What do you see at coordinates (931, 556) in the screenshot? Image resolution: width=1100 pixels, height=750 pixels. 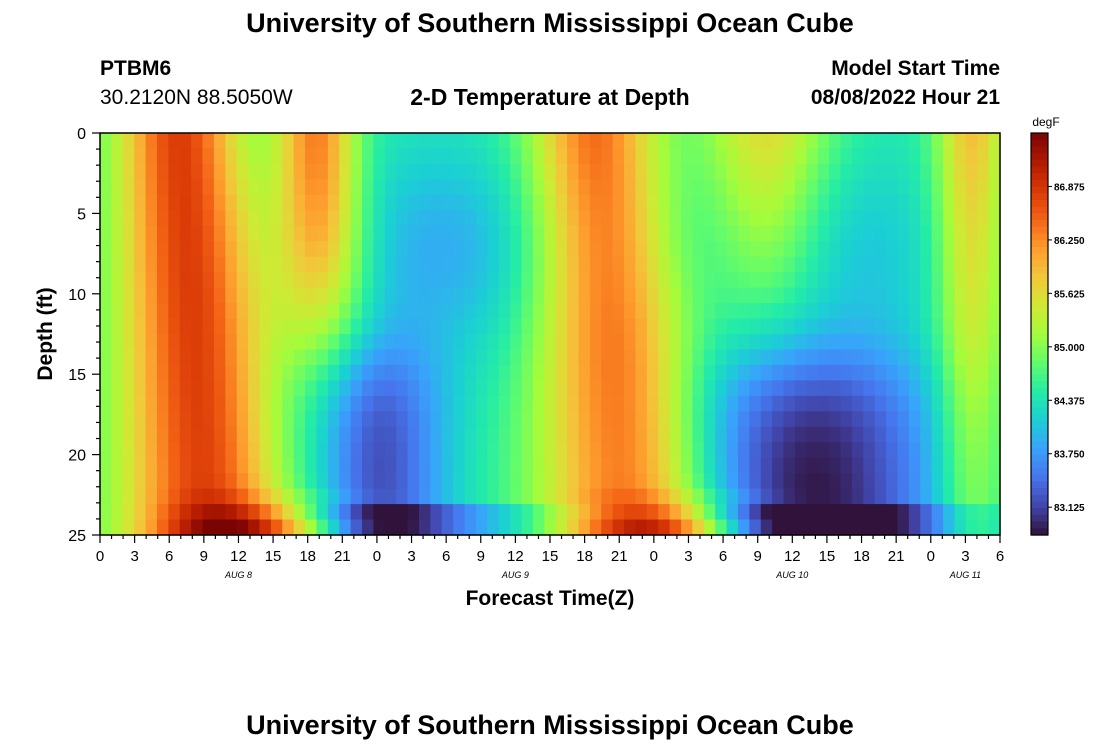 I see `x-tick-label: 0` at bounding box center [931, 556].